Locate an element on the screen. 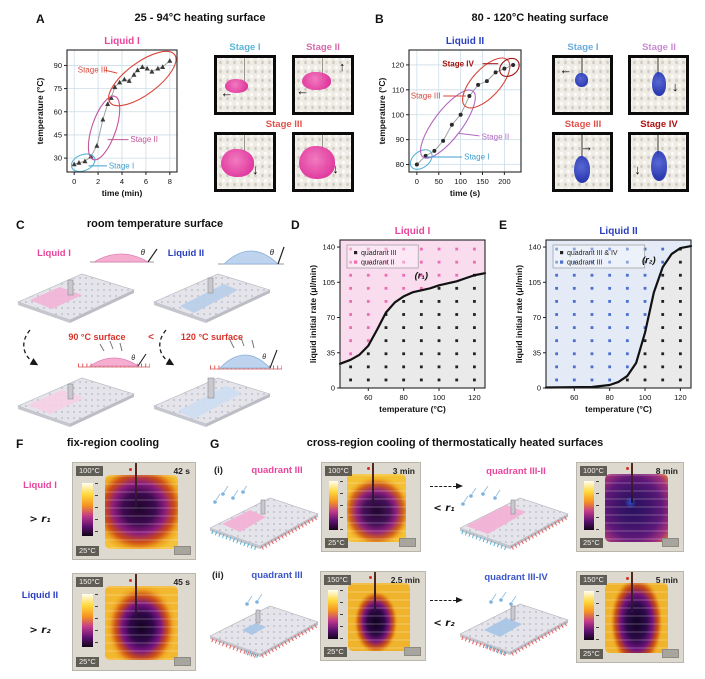 This screenshot has height=679, width=705. svg-text: quadrant III & IV is located at coordinates (592, 253).